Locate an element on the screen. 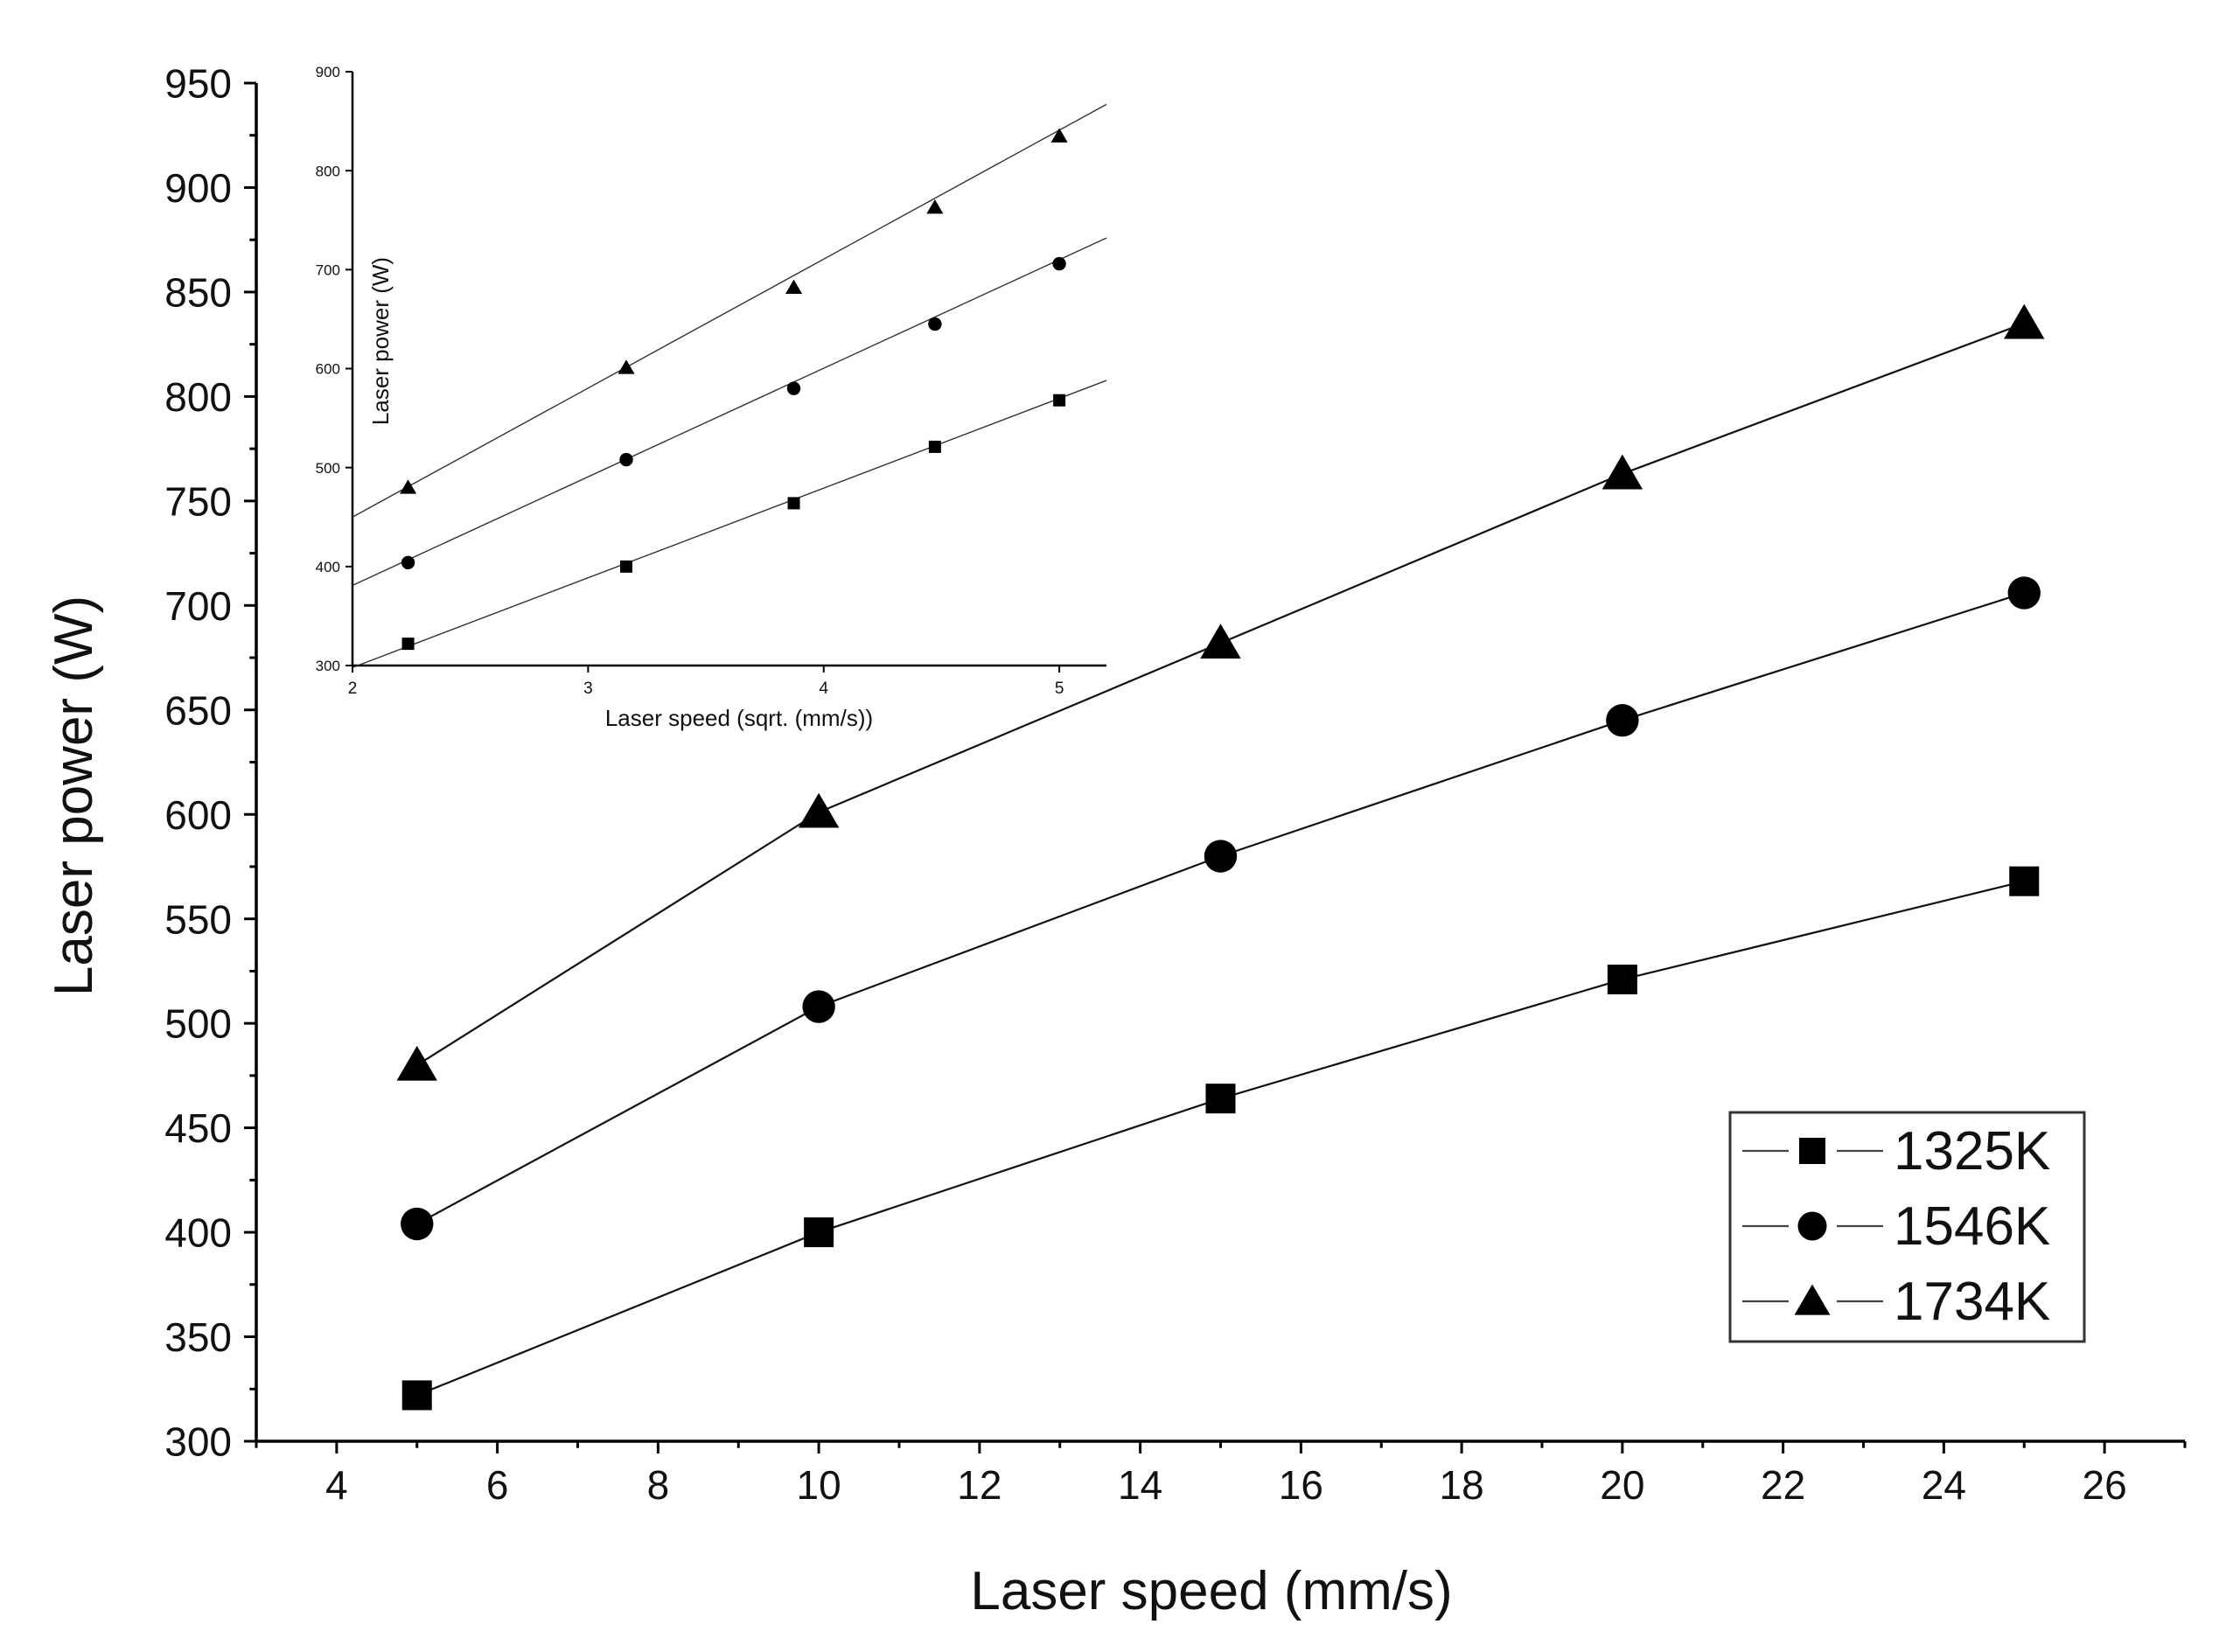 The image size is (2219, 1652). main-y-tick-label: 500 is located at coordinates (198, 1024).